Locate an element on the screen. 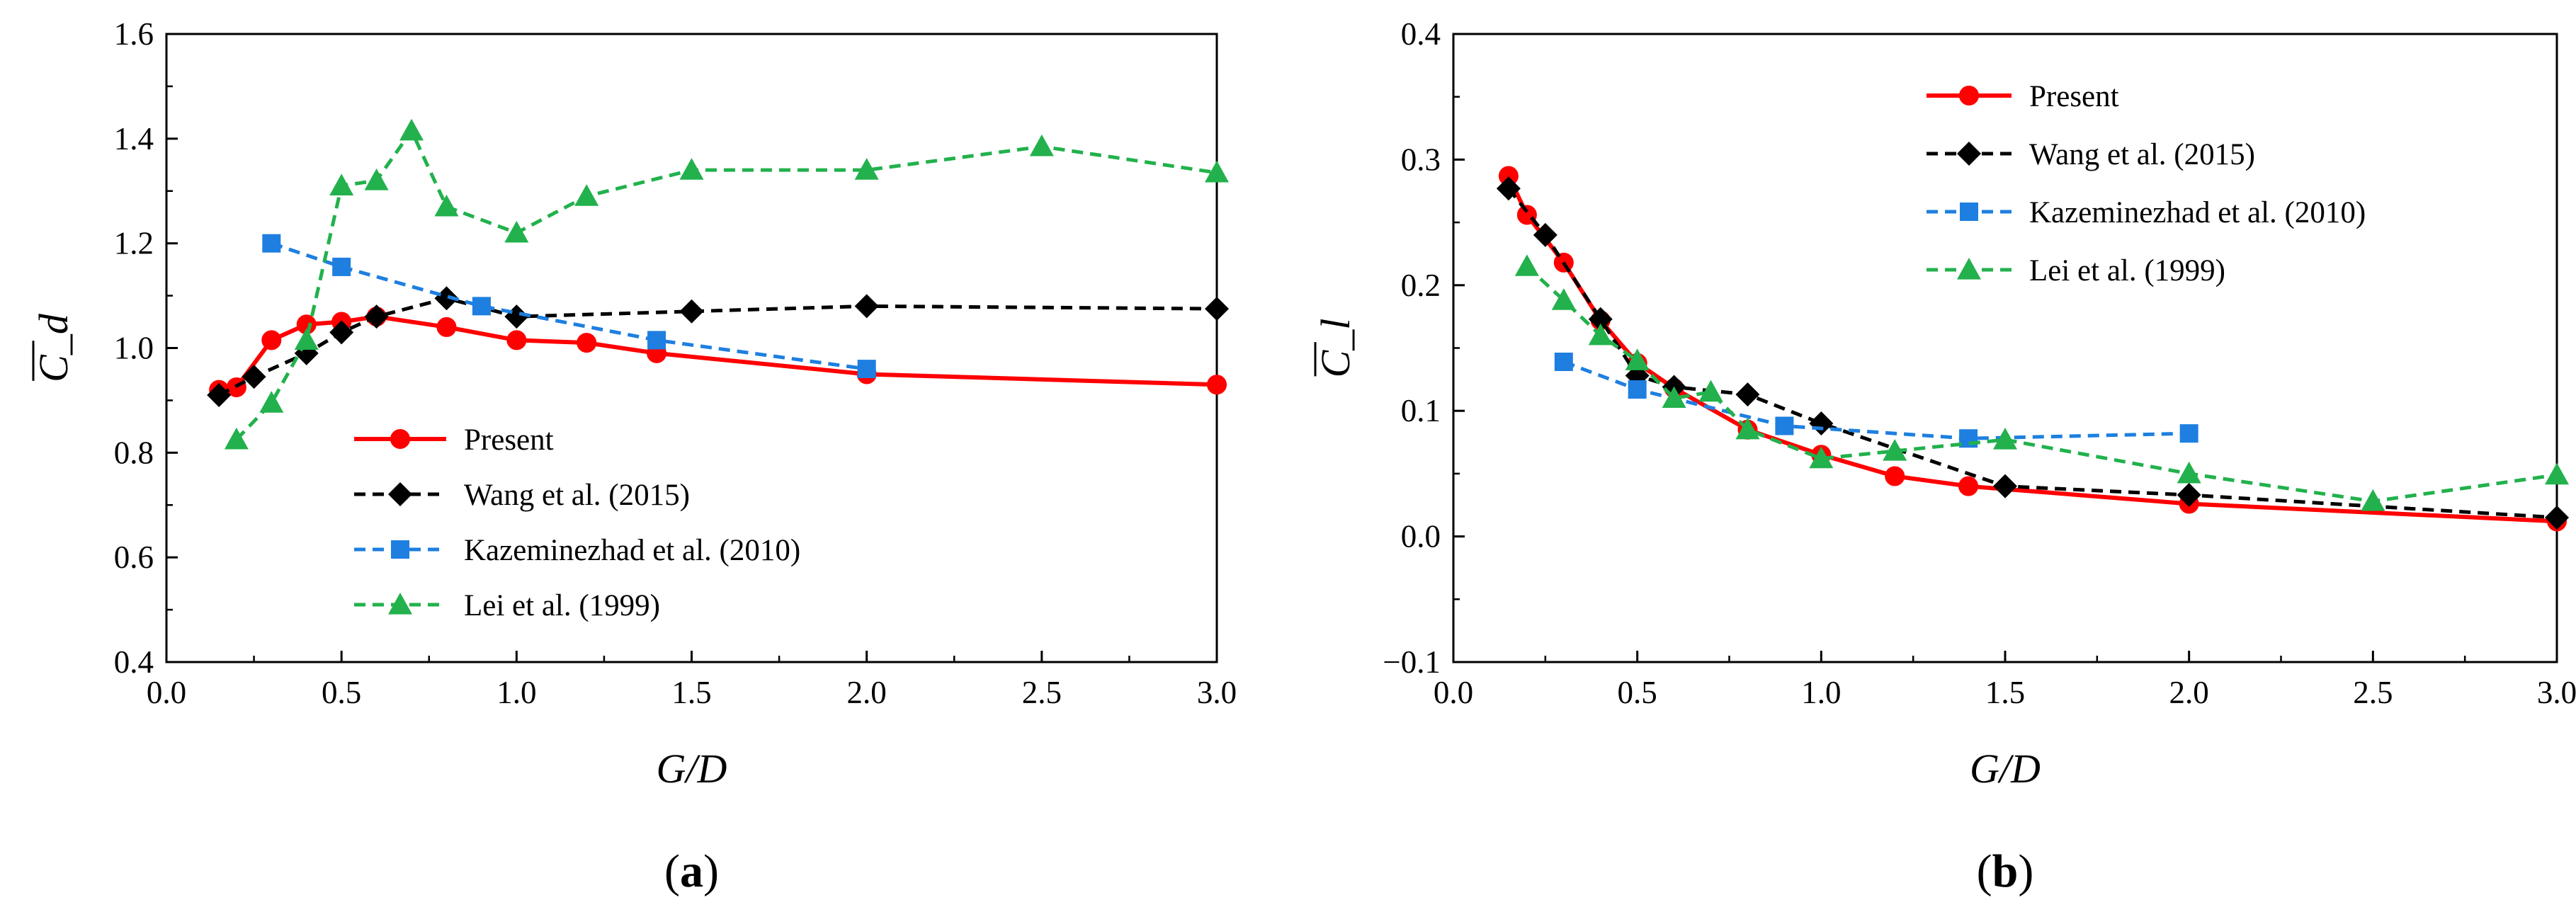  legend-entry-label: Lei et al. (1999) is located at coordinates (562, 605).